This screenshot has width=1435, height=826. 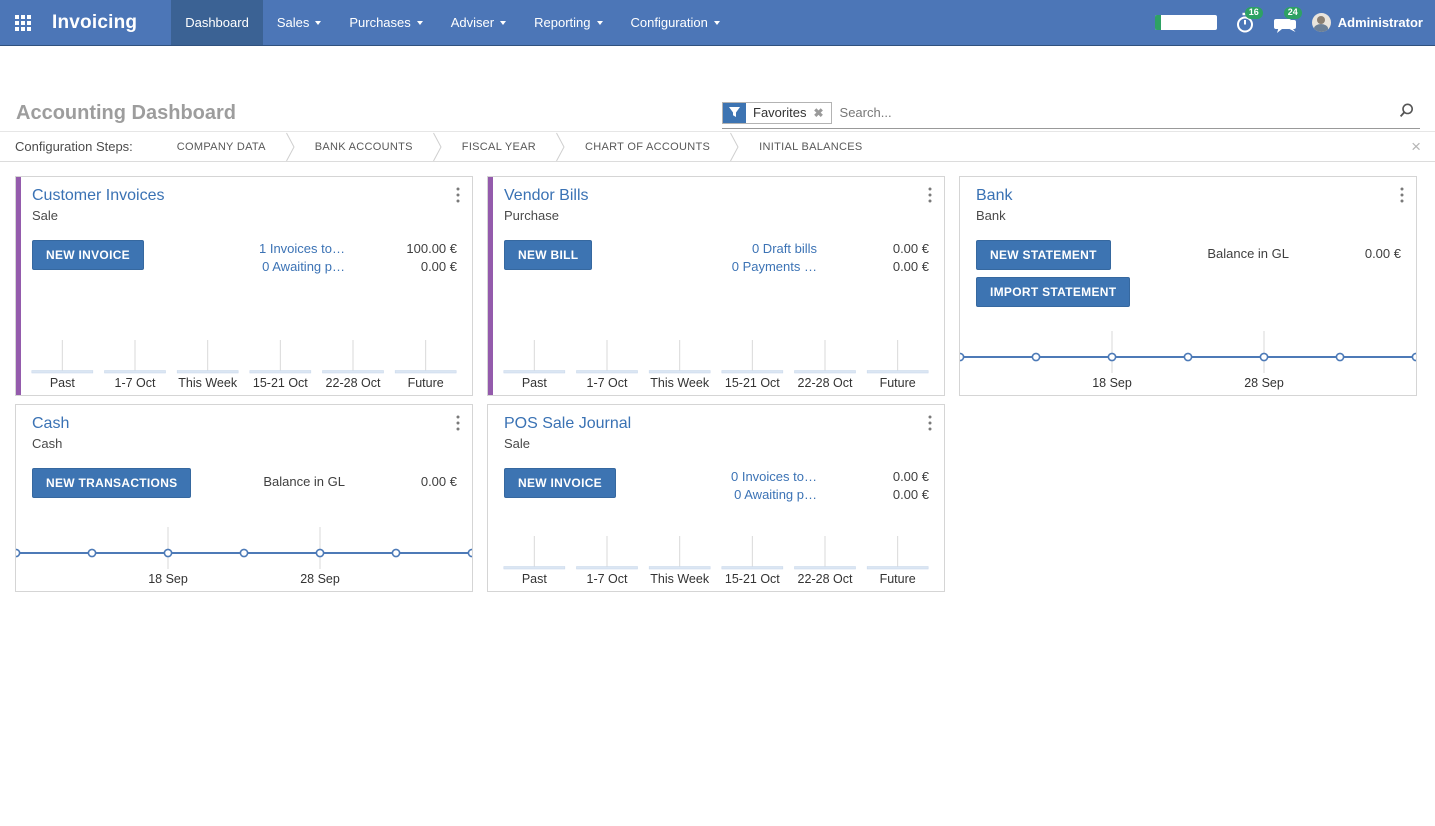 What do you see at coordinates (244, 483) in the screenshot?
I see `card-body: NEW TRANSACTIONS Balance in GL 0.00 €` at bounding box center [244, 483].